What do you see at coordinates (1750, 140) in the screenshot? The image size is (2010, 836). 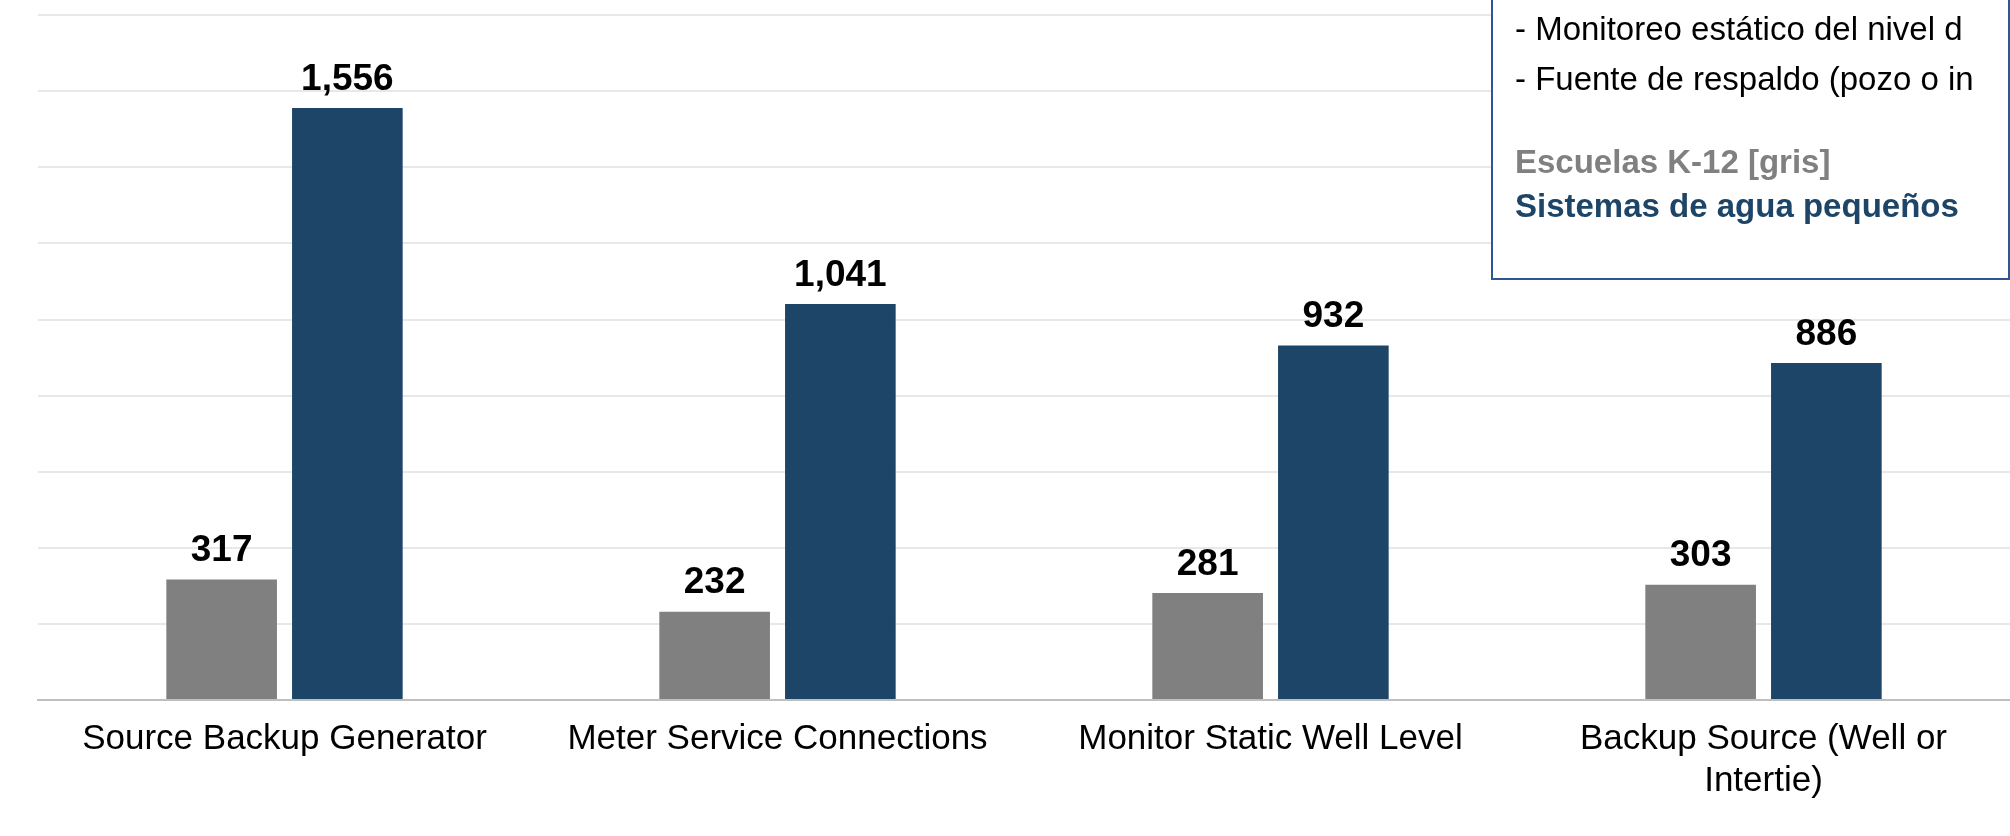 I see `note-box: - Monitoreo estático del nivel d - Fuente de respaldo (pozo o in Escuelas K-12 [gris] Sistemas de agua pequeños` at bounding box center [1750, 140].